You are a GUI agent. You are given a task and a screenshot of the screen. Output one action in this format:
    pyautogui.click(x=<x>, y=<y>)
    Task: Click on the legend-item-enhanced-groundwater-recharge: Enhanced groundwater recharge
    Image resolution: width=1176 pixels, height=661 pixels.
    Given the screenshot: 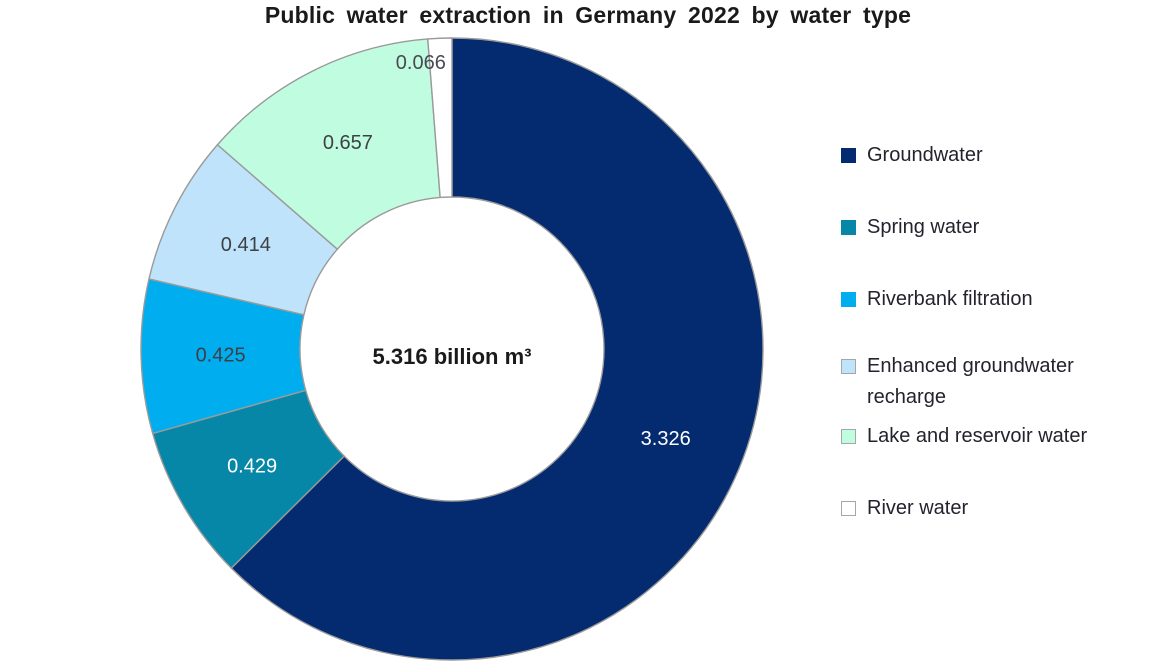 What is the action you would take?
    pyautogui.click(x=991, y=382)
    